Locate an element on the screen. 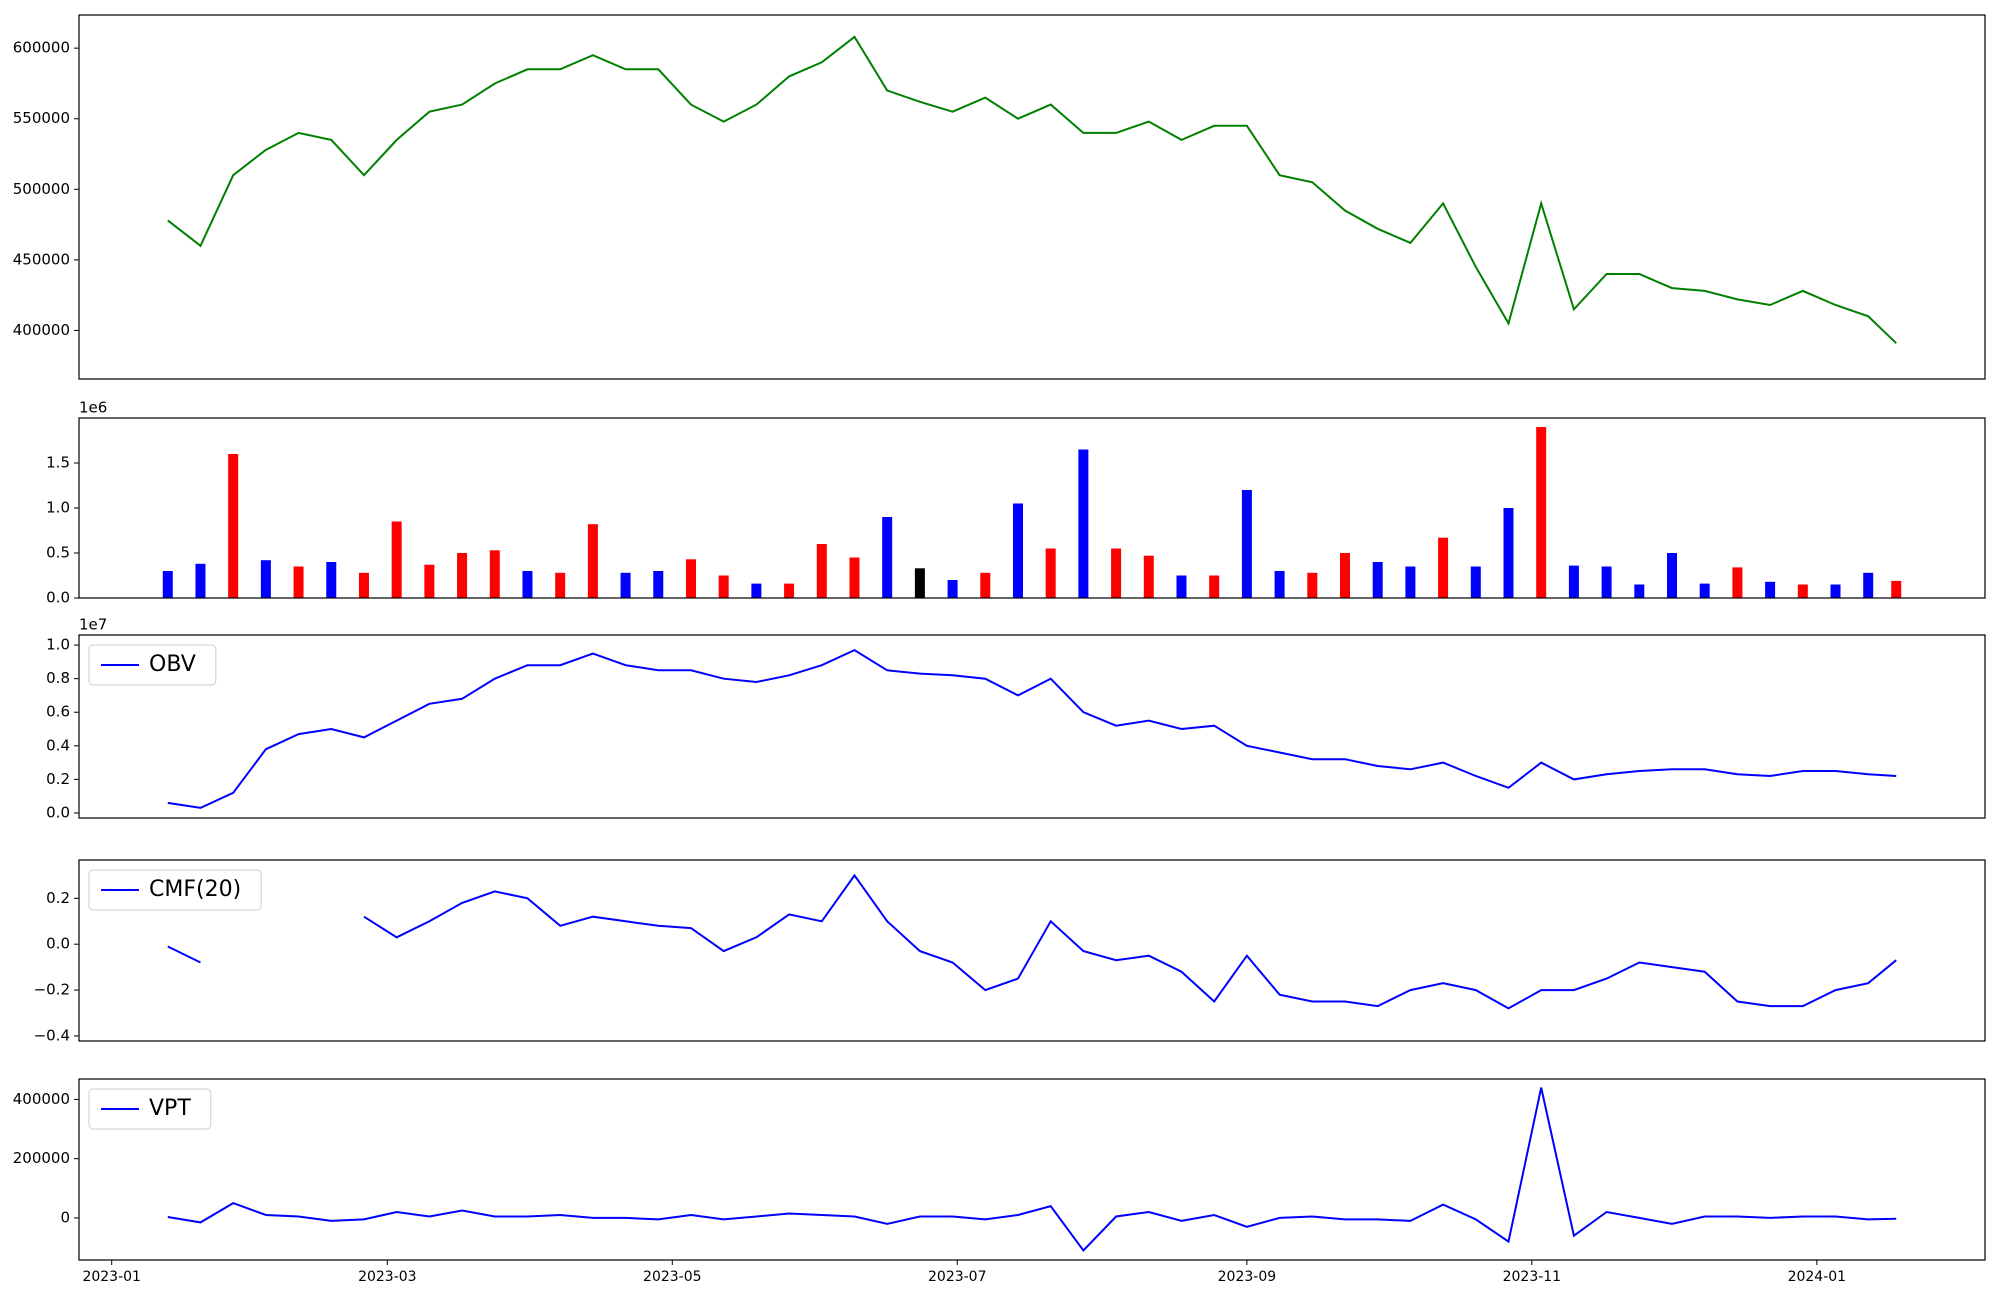 This screenshot has width=2000, height=1300. y-tick-label: 0 is located at coordinates (65, 1217).